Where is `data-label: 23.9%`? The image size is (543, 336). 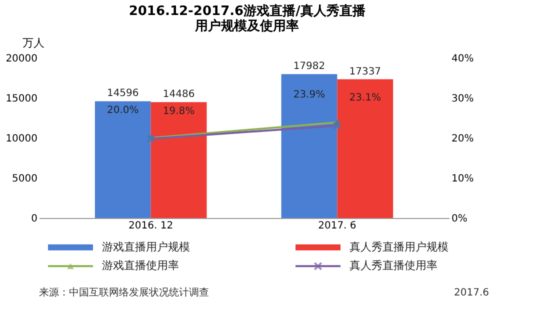 data-label: 23.9% is located at coordinates (309, 94).